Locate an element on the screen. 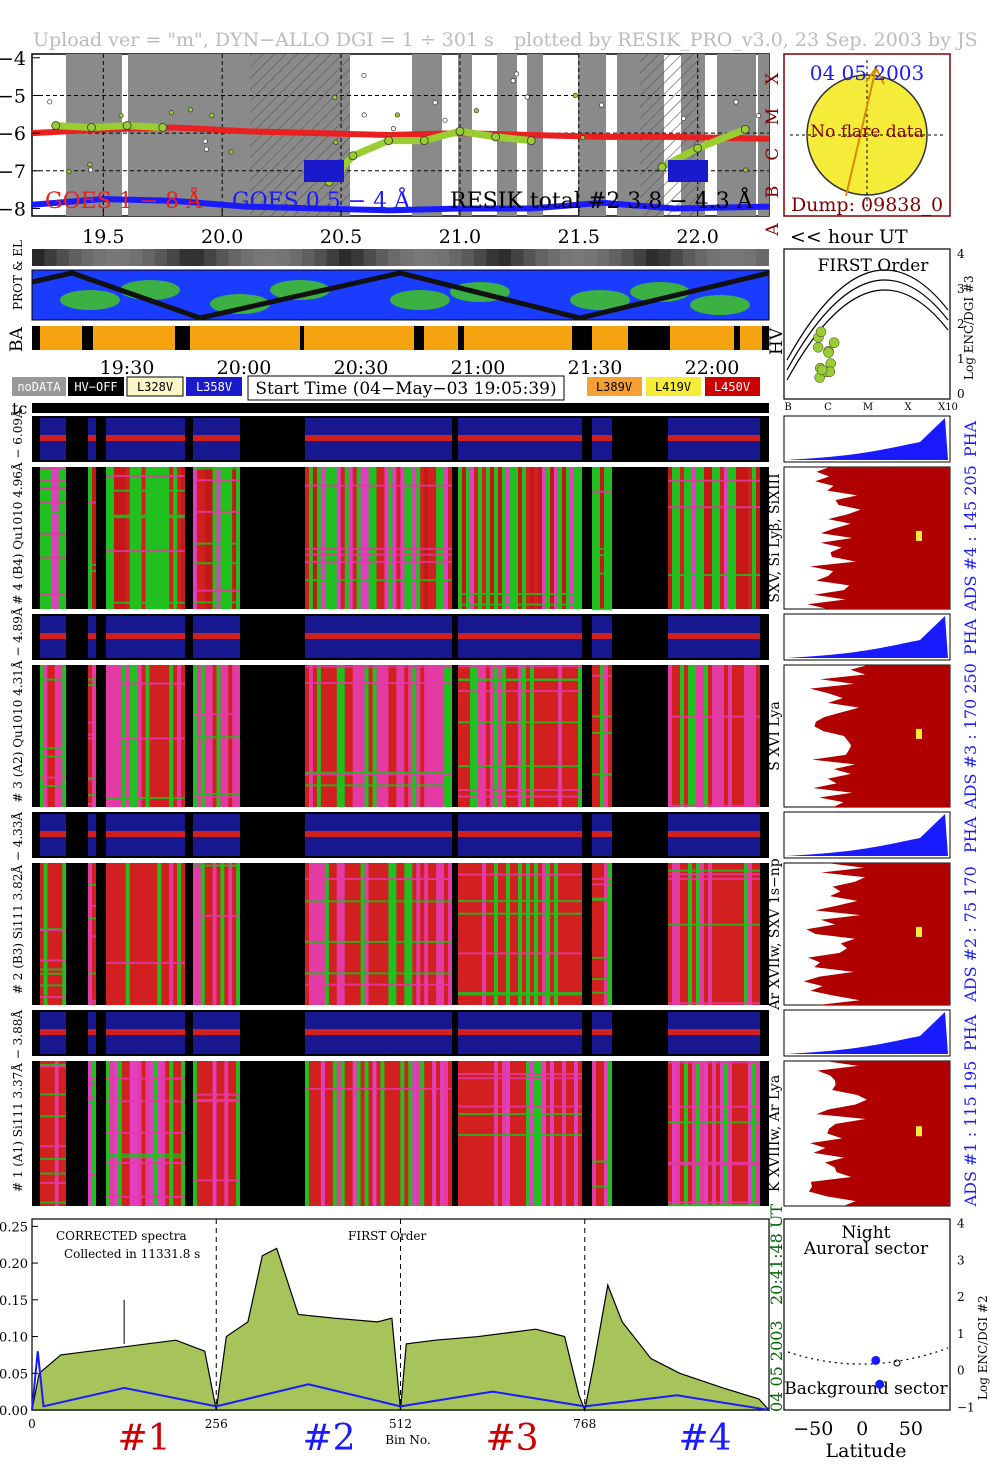 The width and height of the screenshot is (1004, 1481). legend-l328: L328V is located at coordinates (155, 387).